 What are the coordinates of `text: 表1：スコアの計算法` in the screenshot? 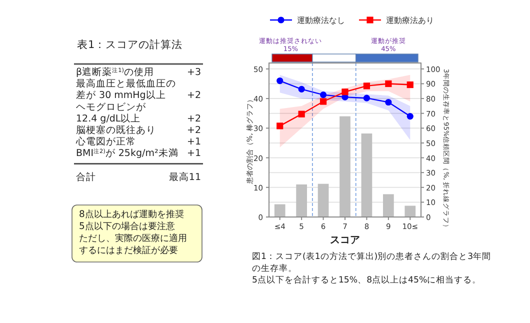 It's located at (130, 44).